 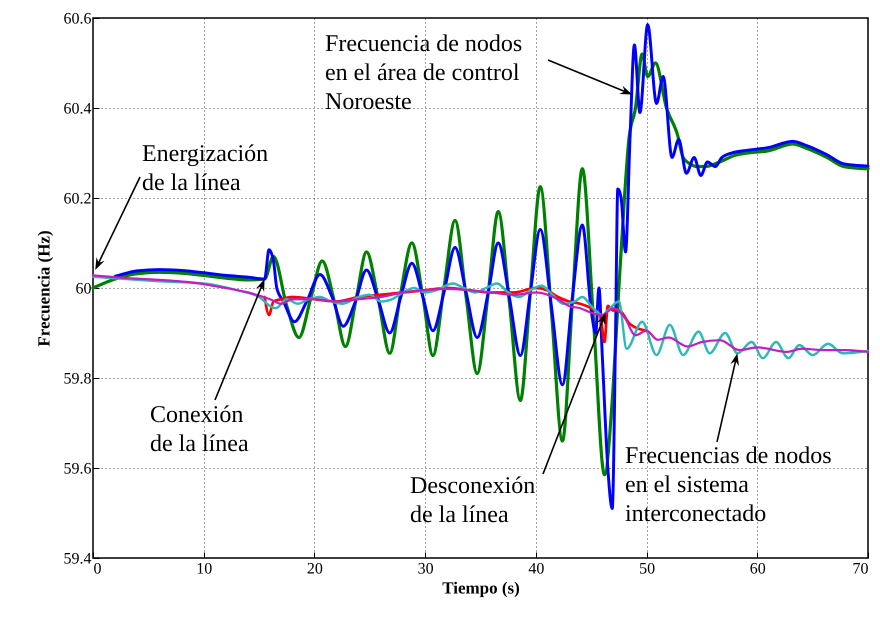 I want to click on y-tick-label: 60.2, so click(x=78, y=199).